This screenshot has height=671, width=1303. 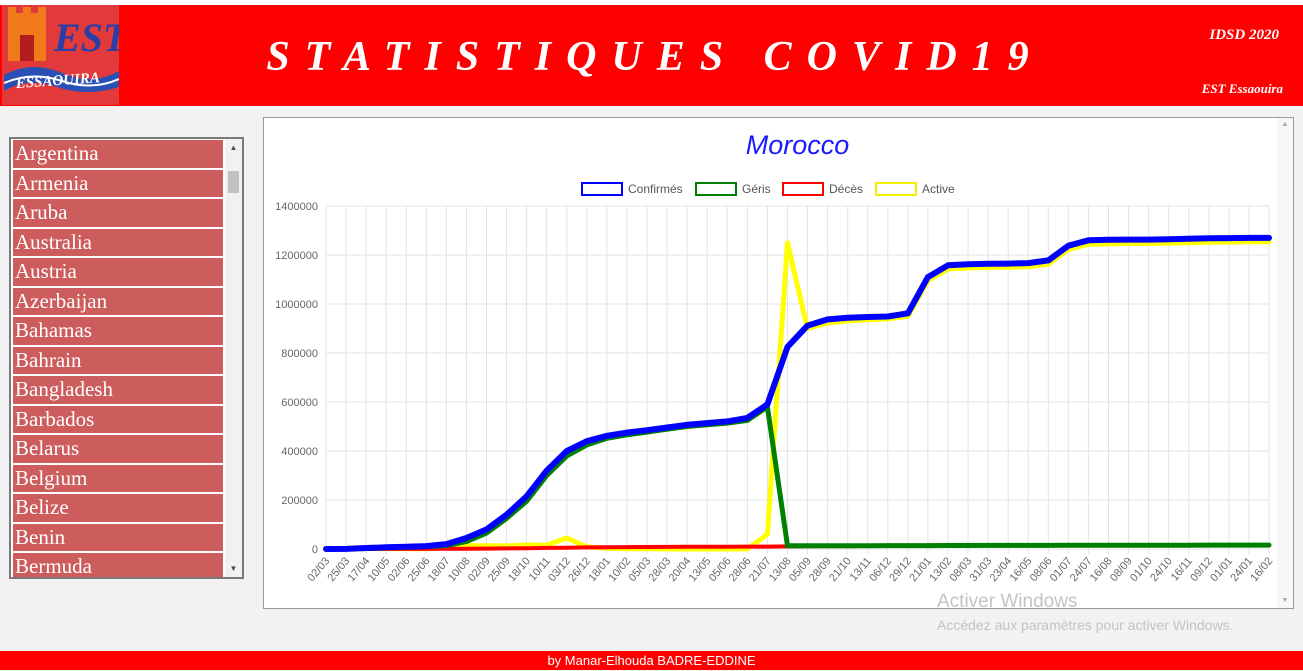 I want to click on country-item: Belize, so click(x=118, y=508).